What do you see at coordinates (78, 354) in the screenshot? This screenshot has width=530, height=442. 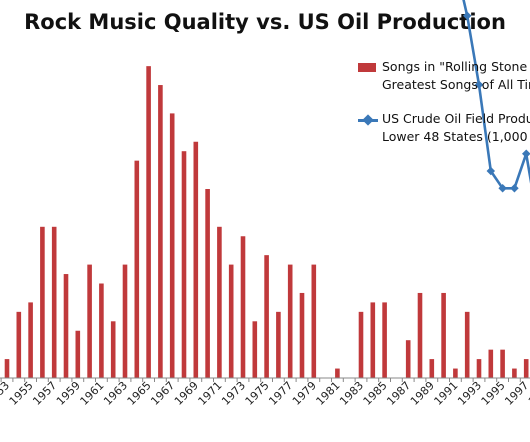 I see `bar-1959` at bounding box center [78, 354].